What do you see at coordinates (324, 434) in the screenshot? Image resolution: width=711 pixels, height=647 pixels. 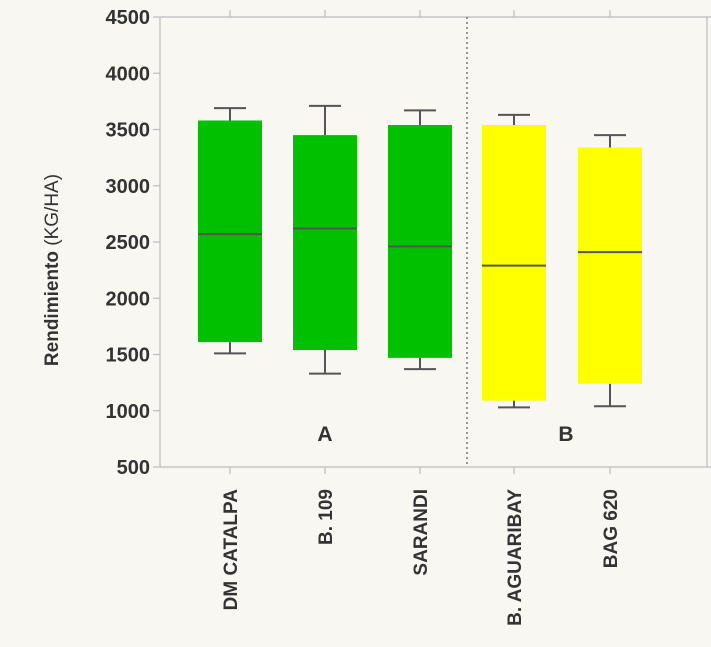 I see `group-label: A` at bounding box center [324, 434].